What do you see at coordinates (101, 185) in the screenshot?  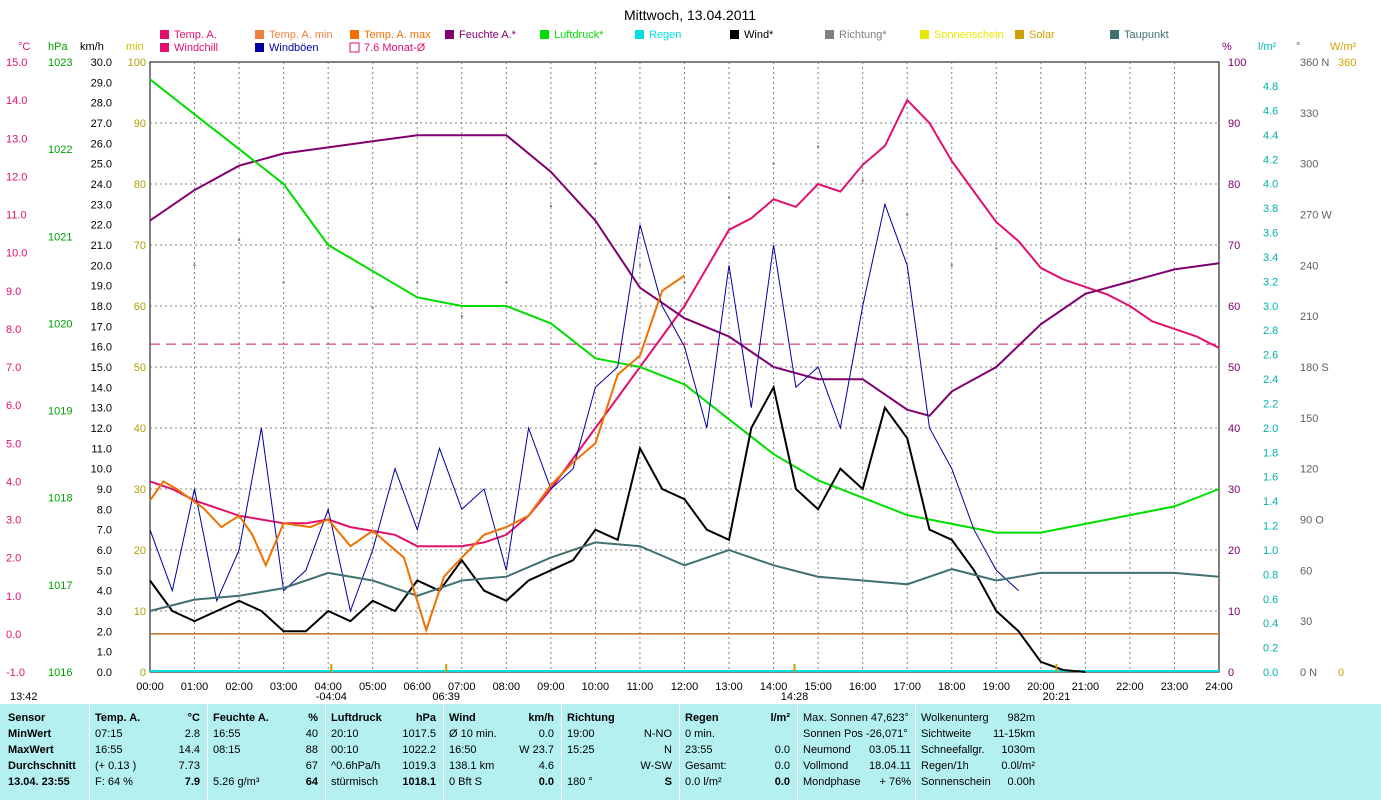 I see `wind-tick-label: 24.0` at bounding box center [101, 185].